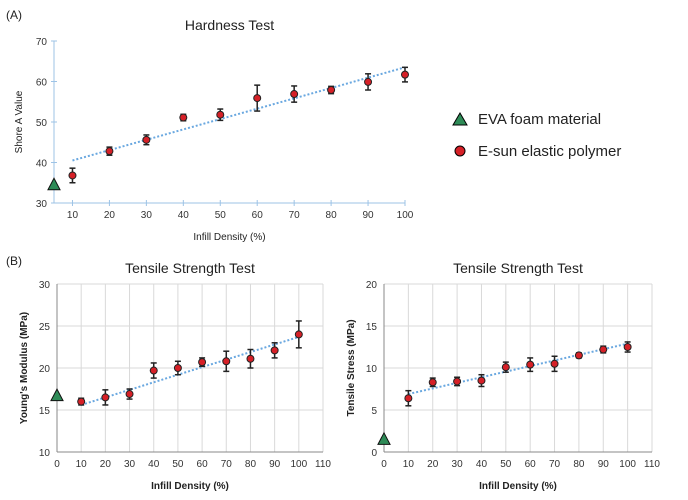 The width and height of the screenshot is (688, 500). I want to click on y-tick-label: 25, so click(45, 327).